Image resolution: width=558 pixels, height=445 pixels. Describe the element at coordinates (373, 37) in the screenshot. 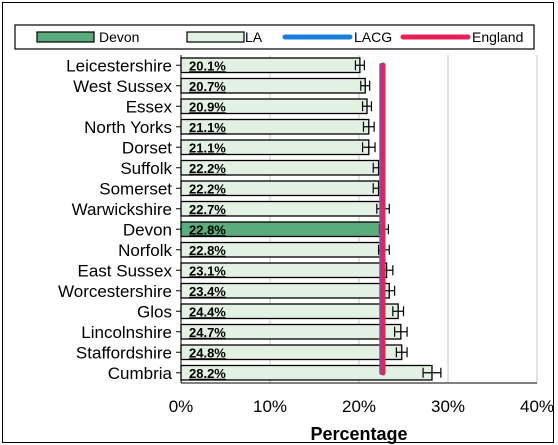

I see `legend-label: LACG` at that location.